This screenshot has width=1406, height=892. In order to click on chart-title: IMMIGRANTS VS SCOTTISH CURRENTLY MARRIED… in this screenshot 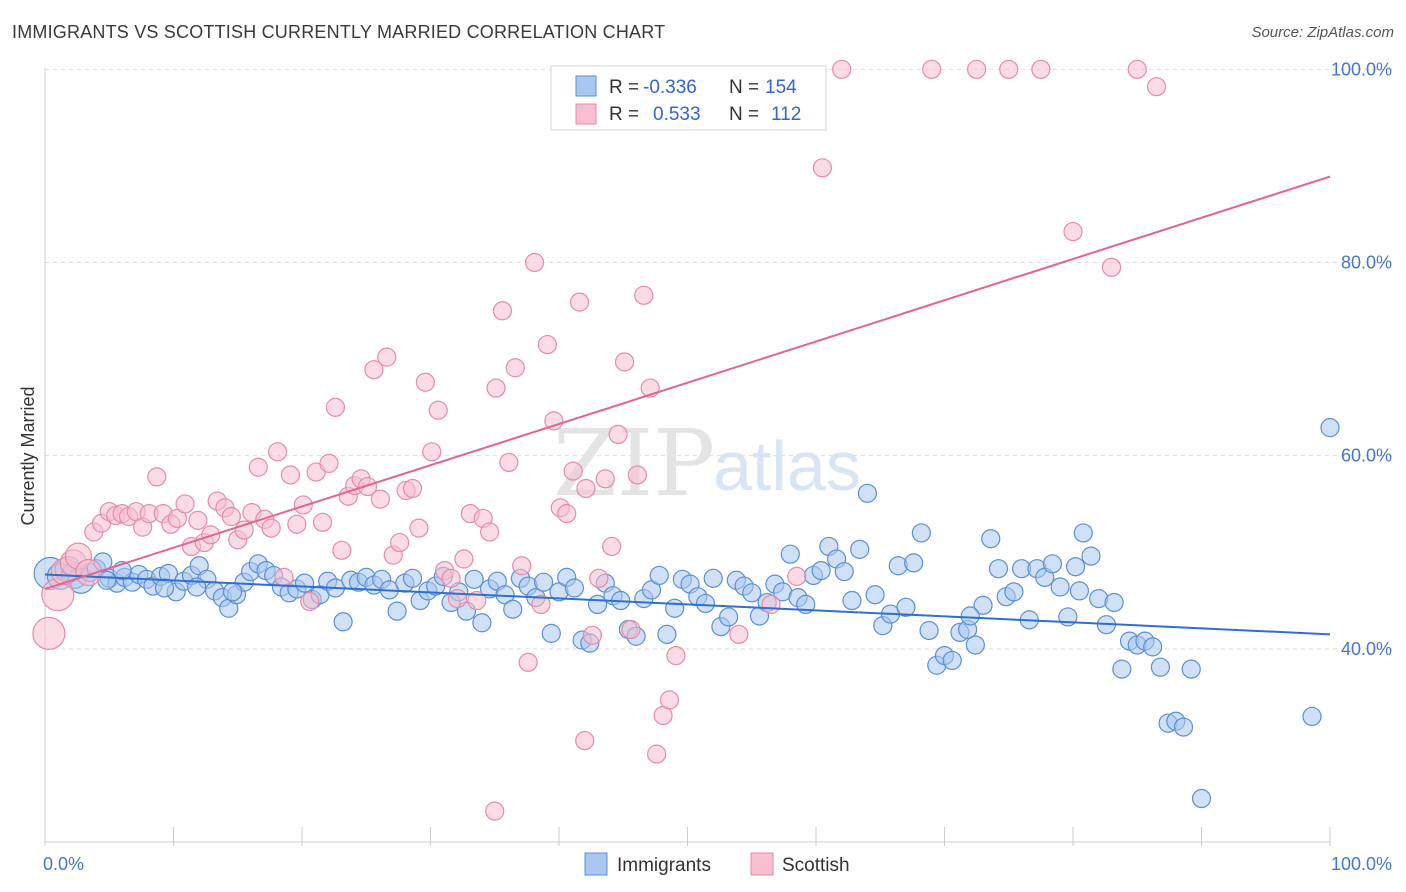, I will do `click(339, 32)`.